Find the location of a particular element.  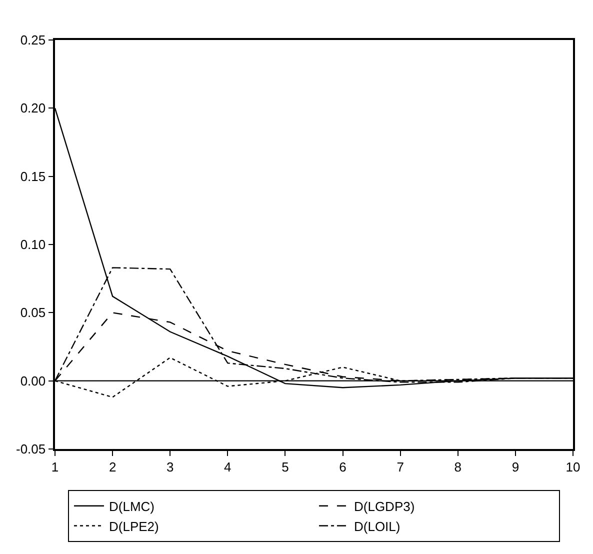

y-tick-label: 0.00 is located at coordinates (33, 380).